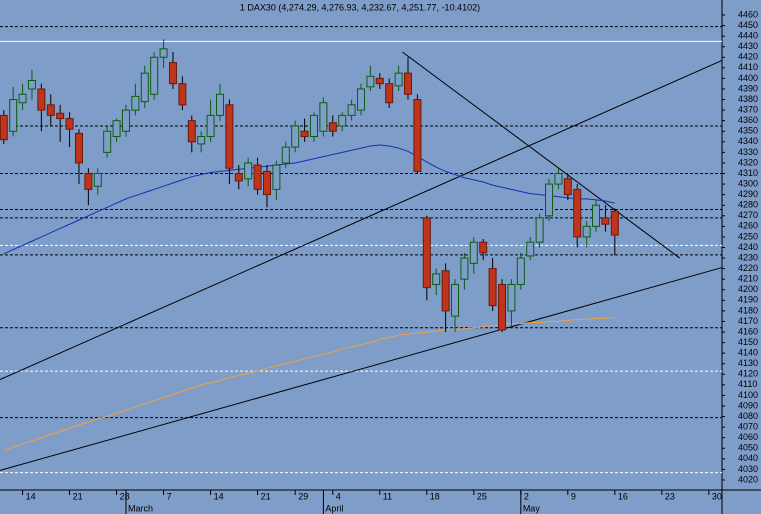 Image resolution: width=761 pixels, height=514 pixels. I want to click on month-label: May, so click(532, 508).